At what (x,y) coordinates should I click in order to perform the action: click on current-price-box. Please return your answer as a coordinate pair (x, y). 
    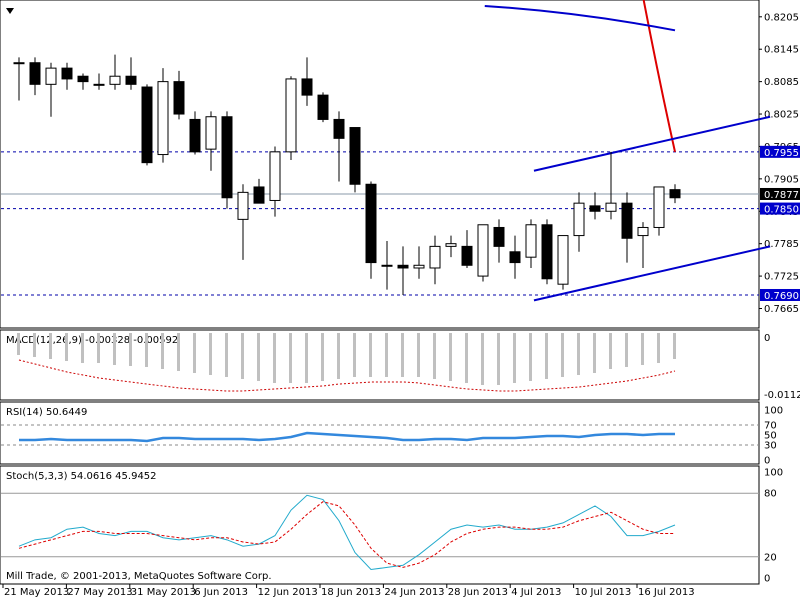
    Looking at the image, I should click on (780, 193).